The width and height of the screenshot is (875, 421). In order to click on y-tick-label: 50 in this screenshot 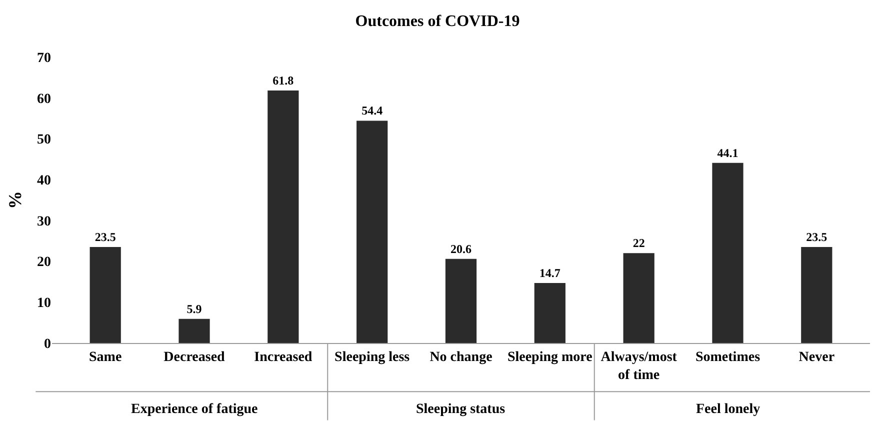, I will do `click(44, 140)`.